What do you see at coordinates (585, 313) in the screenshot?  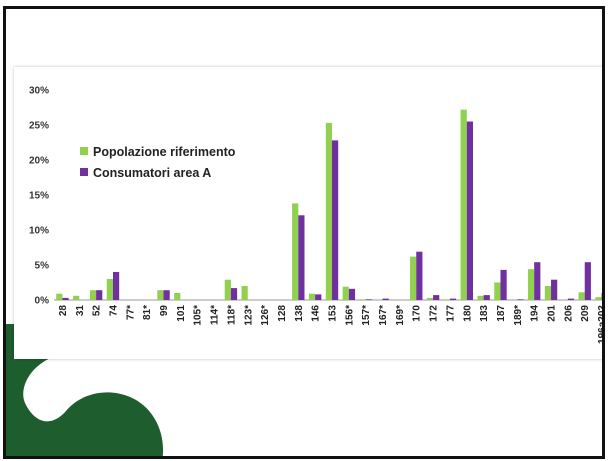 I see `x-tick-label: 209` at bounding box center [585, 313].